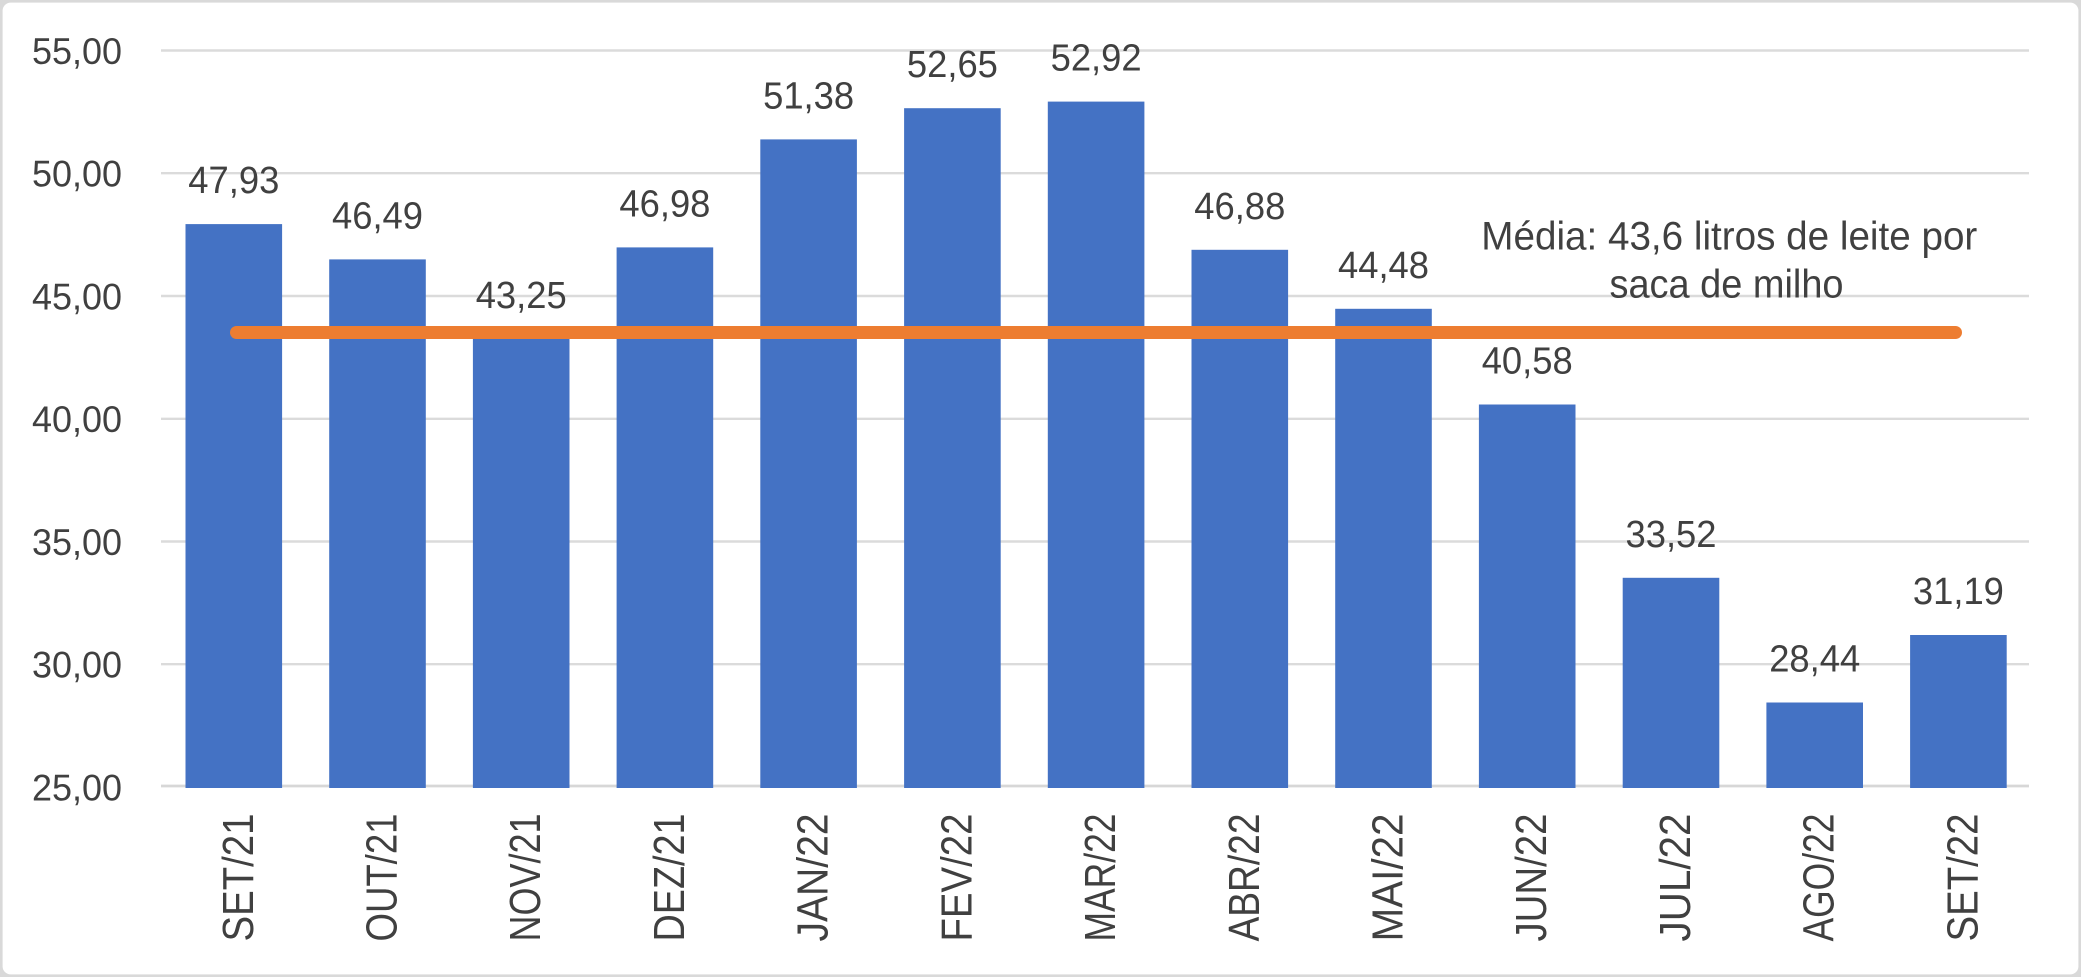 The width and height of the screenshot is (2081, 977). What do you see at coordinates (377, 216) in the screenshot?
I see `svg-text: 46,49` at bounding box center [377, 216].